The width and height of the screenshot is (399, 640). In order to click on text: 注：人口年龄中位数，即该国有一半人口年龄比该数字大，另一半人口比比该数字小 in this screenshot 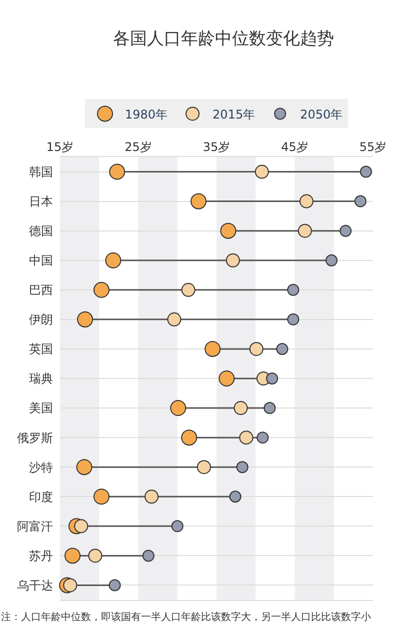, I will do `click(186, 617)`.